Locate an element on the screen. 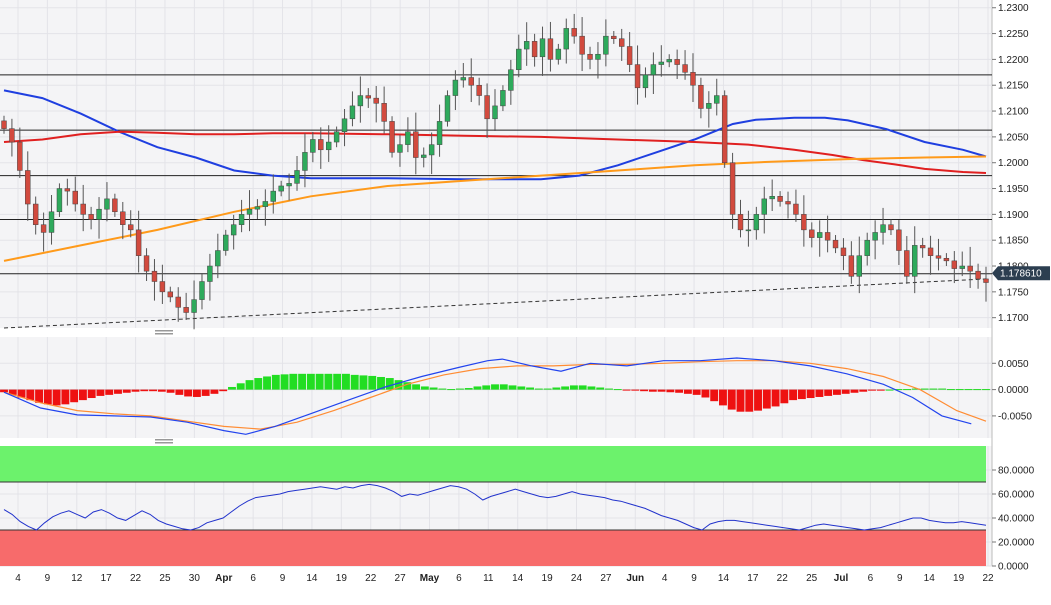 The width and height of the screenshot is (1051, 605). rsi-axis-label: 60.0000 is located at coordinates (1016, 495).